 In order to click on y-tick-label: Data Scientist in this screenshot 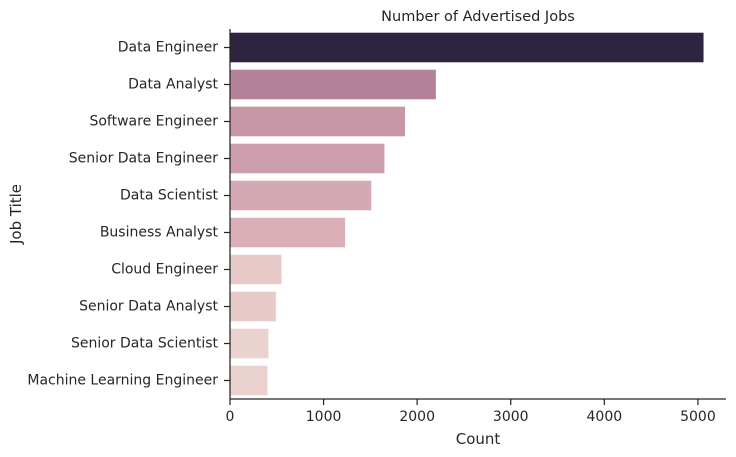, I will do `click(169, 196)`.